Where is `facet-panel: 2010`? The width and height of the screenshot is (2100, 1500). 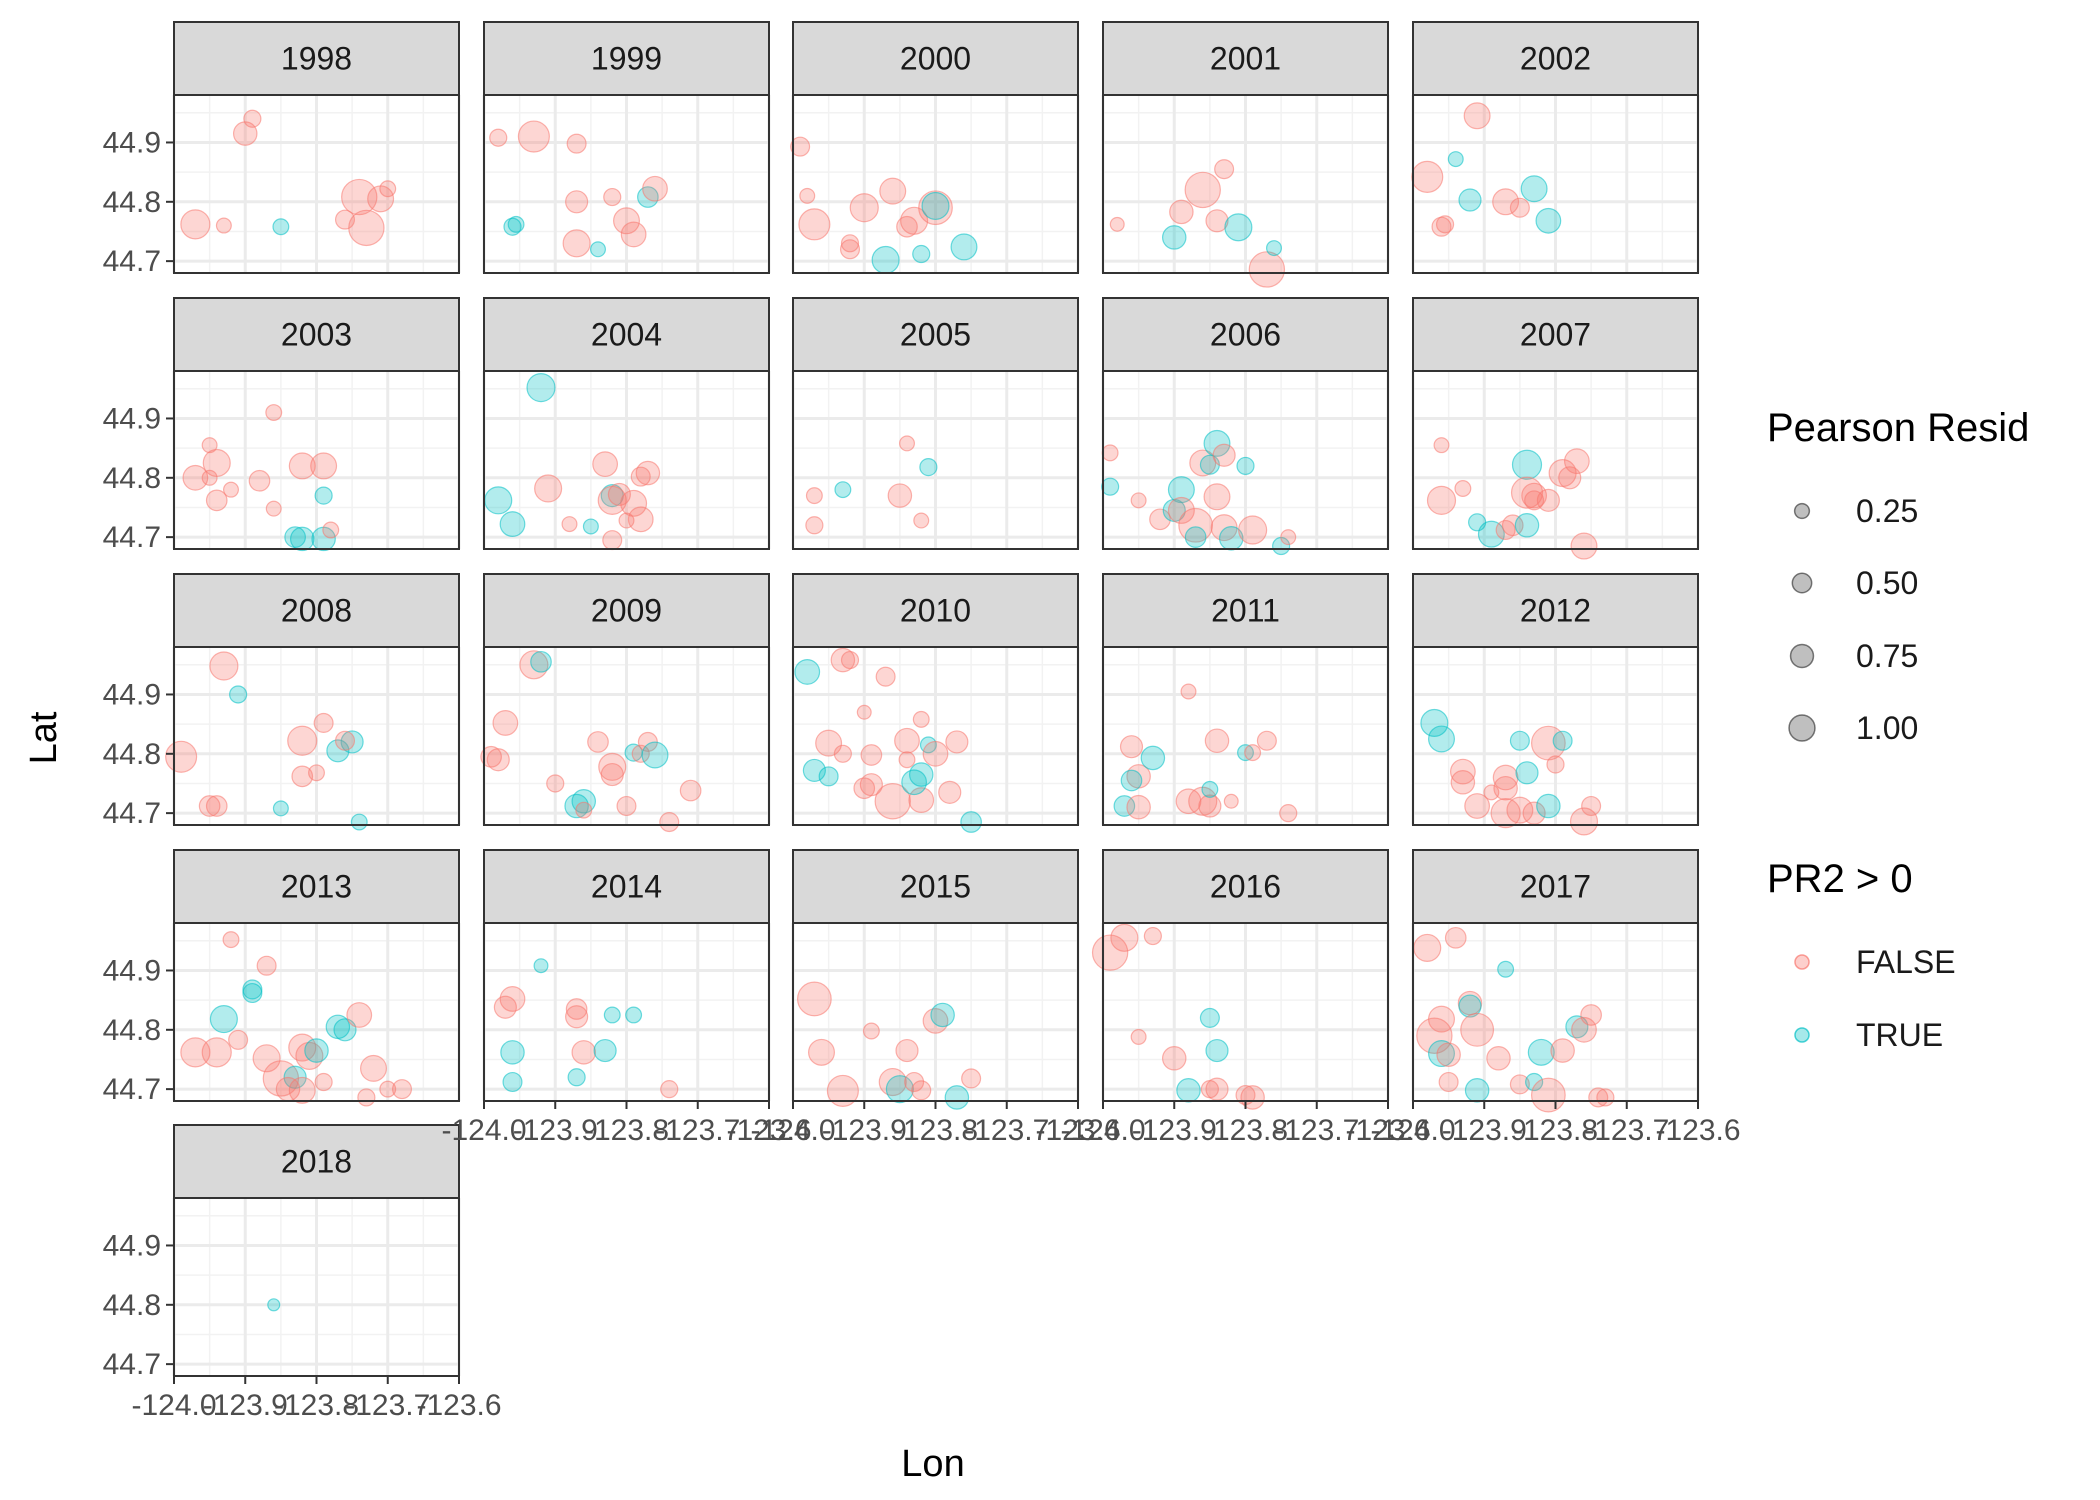 facet-panel: 2010 is located at coordinates (935, 703).